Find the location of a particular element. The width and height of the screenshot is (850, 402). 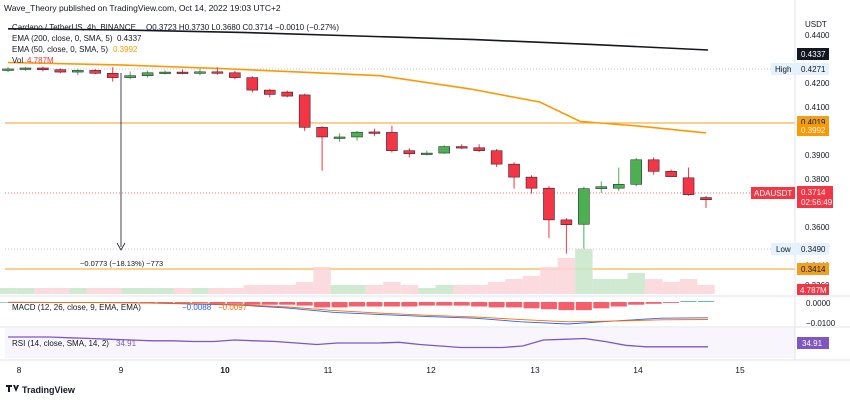

time-label: 10 is located at coordinates (225, 370).